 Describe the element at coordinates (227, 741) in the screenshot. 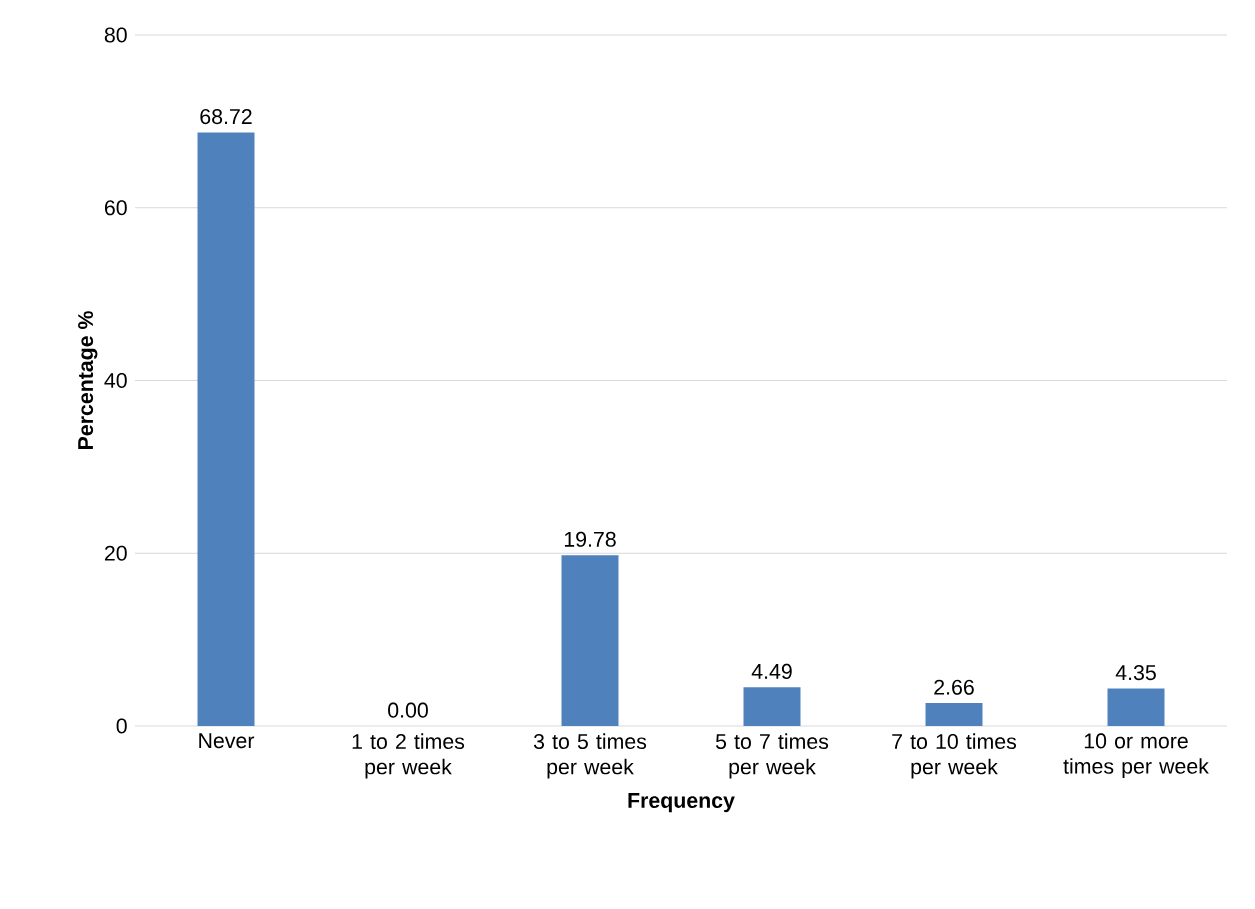

I see `x-tick-label: Never` at that location.